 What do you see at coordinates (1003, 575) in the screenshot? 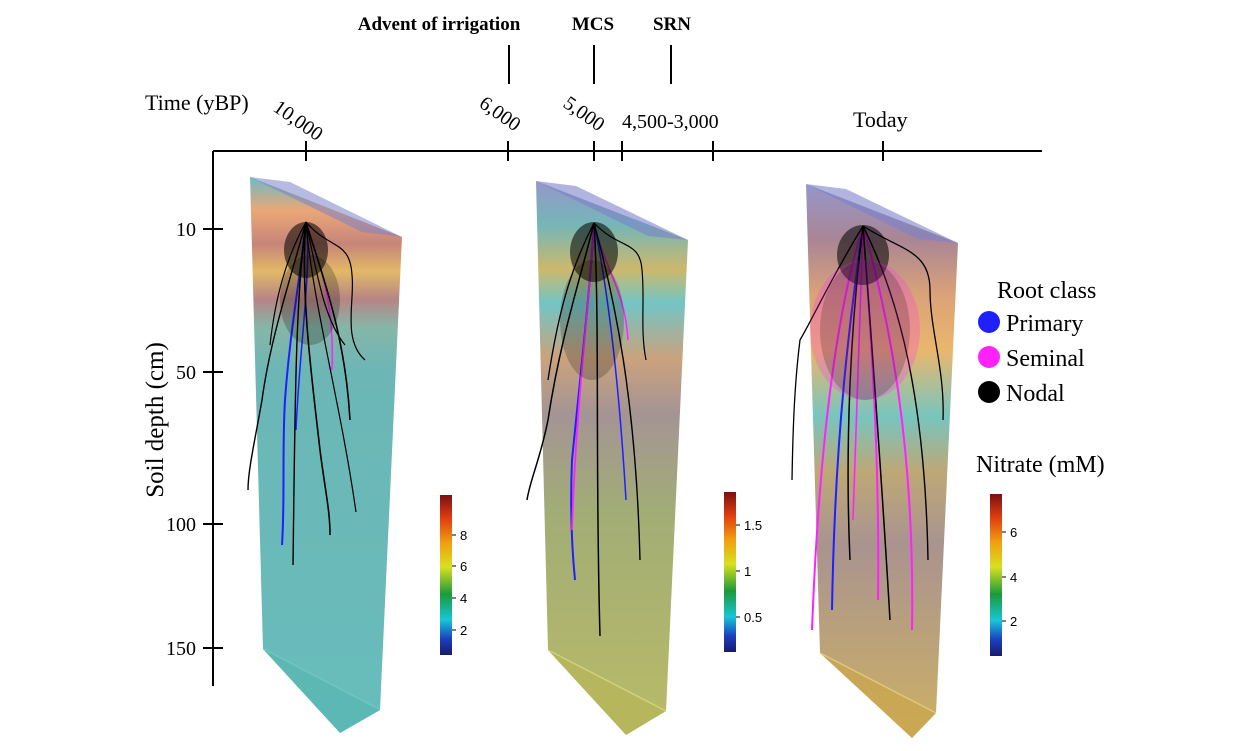
I see `colorbar-3: 6 4 2` at bounding box center [1003, 575].